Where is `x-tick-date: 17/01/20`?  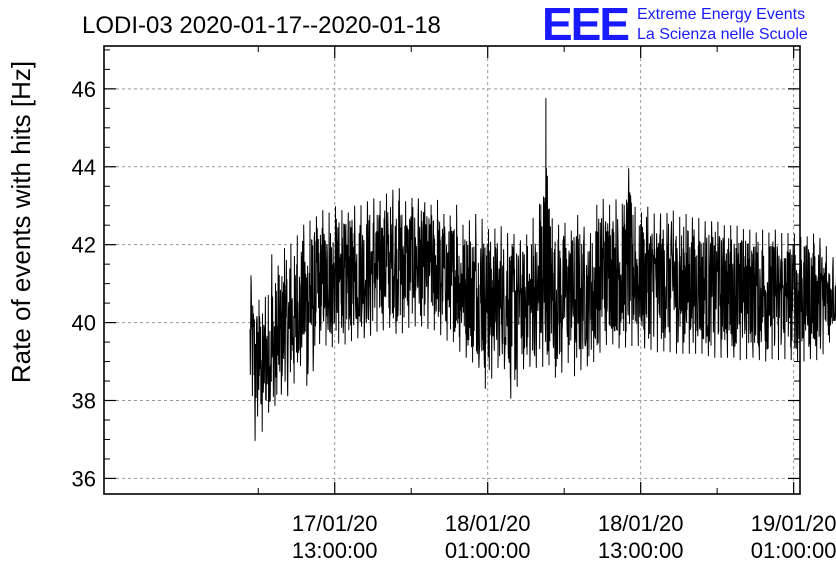
x-tick-date: 17/01/20 is located at coordinates (335, 523).